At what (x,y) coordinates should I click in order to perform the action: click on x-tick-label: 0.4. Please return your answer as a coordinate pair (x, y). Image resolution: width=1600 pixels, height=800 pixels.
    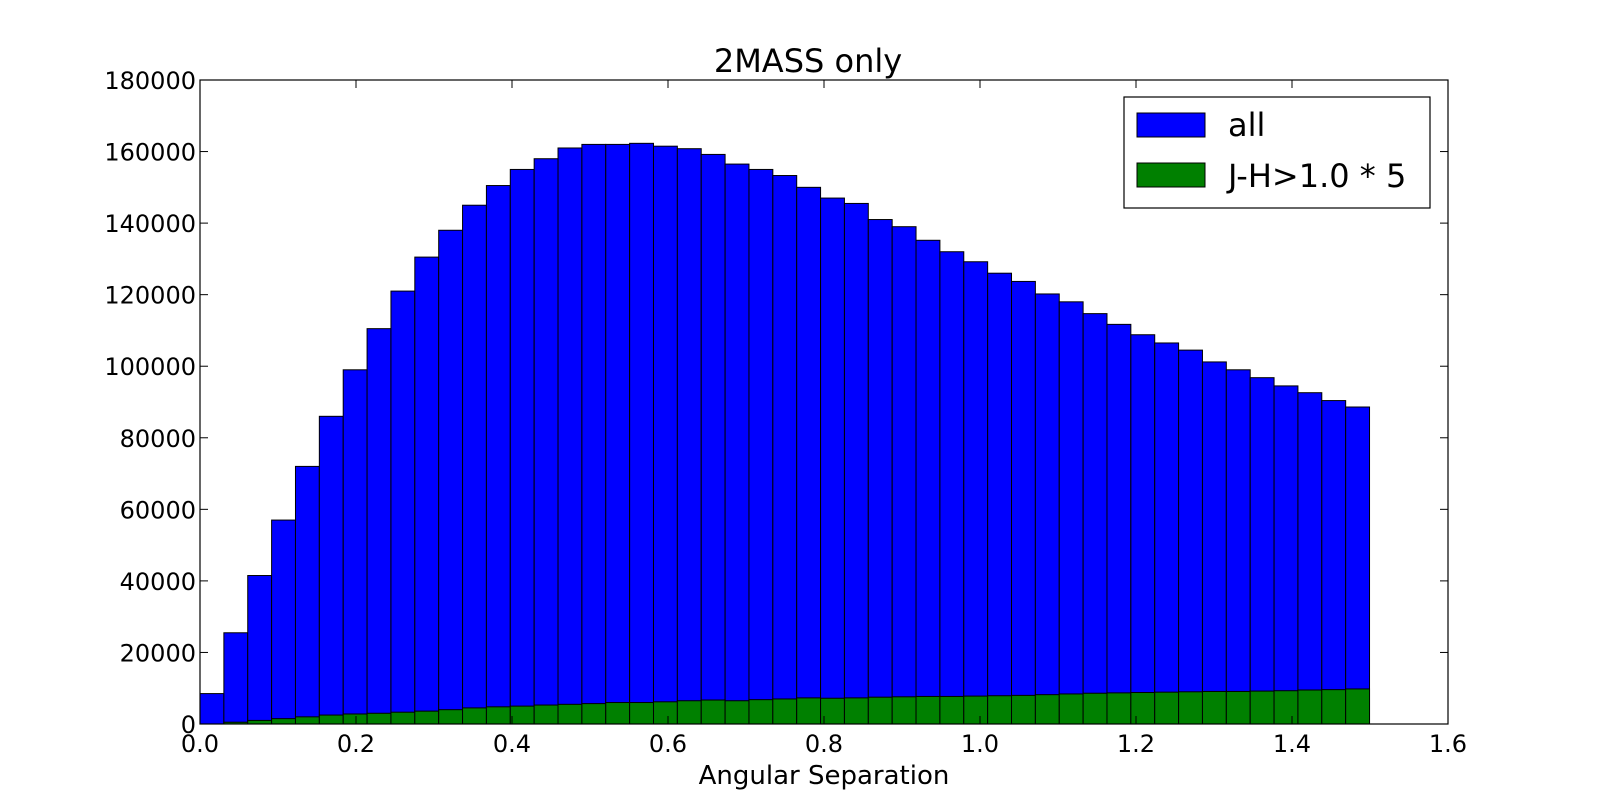
    Looking at the image, I should click on (512, 744).